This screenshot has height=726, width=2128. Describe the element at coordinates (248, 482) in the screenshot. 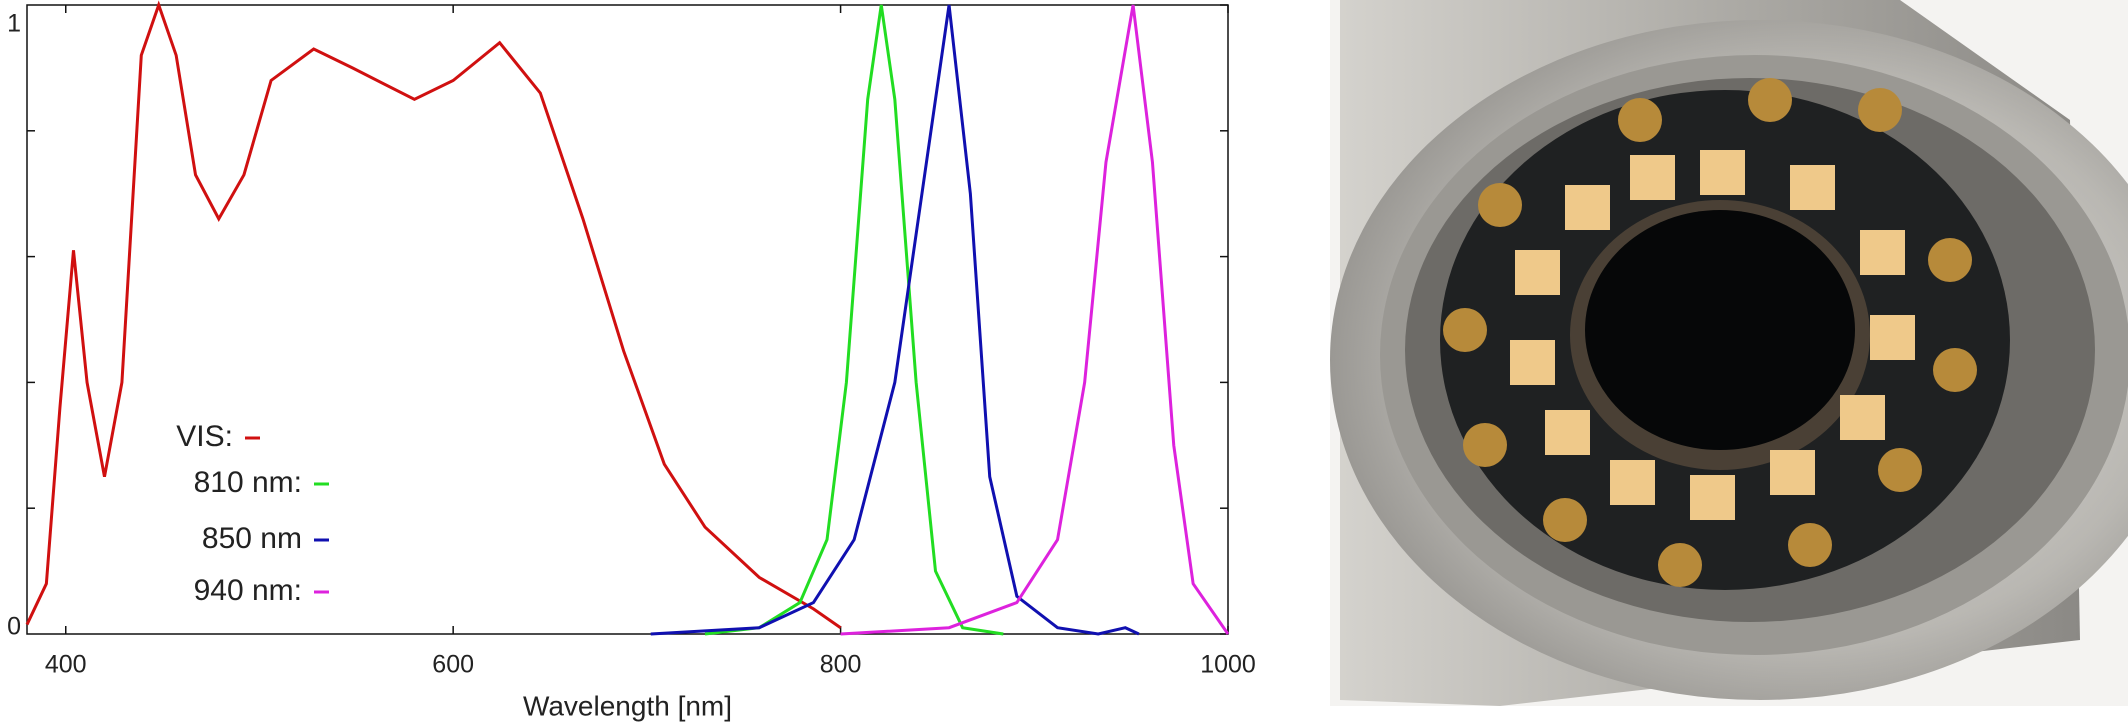

I see `legend-label: 810 nm:` at that location.